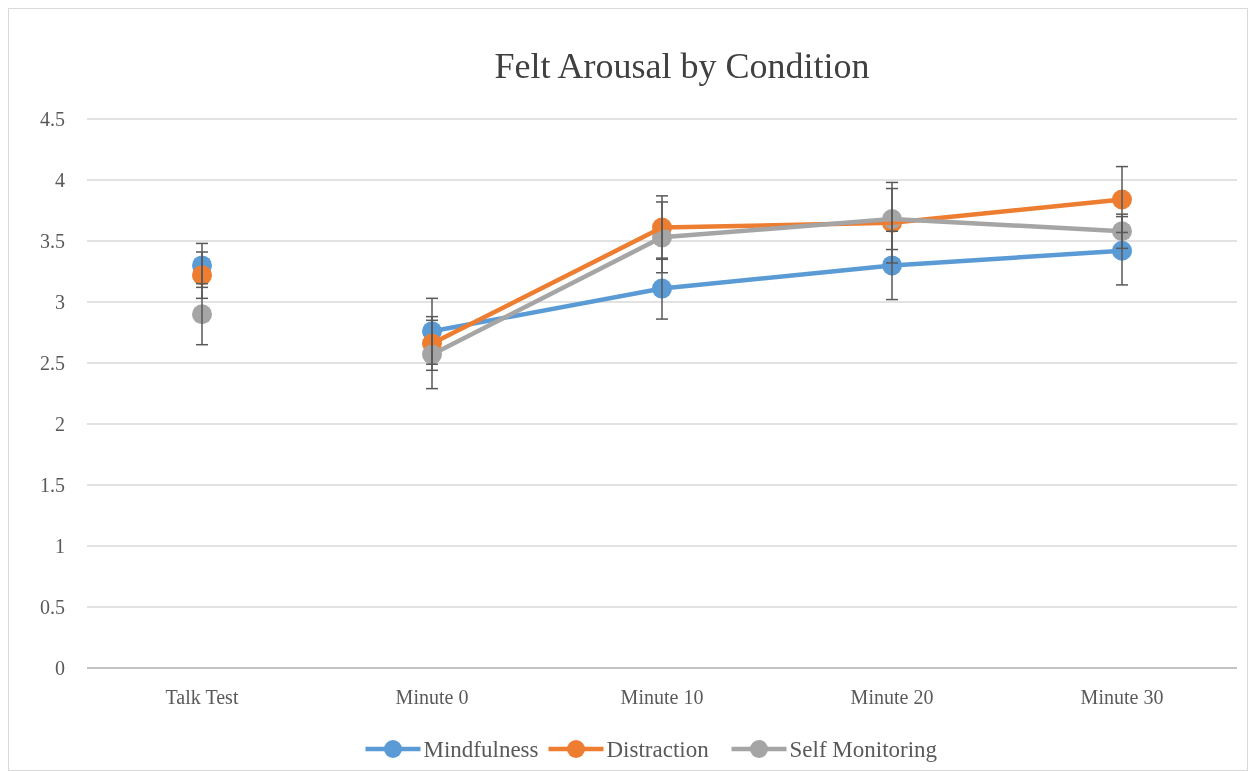 The width and height of the screenshot is (1248, 771). What do you see at coordinates (863, 749) in the screenshot?
I see `legend-label: Self Monitoring` at bounding box center [863, 749].